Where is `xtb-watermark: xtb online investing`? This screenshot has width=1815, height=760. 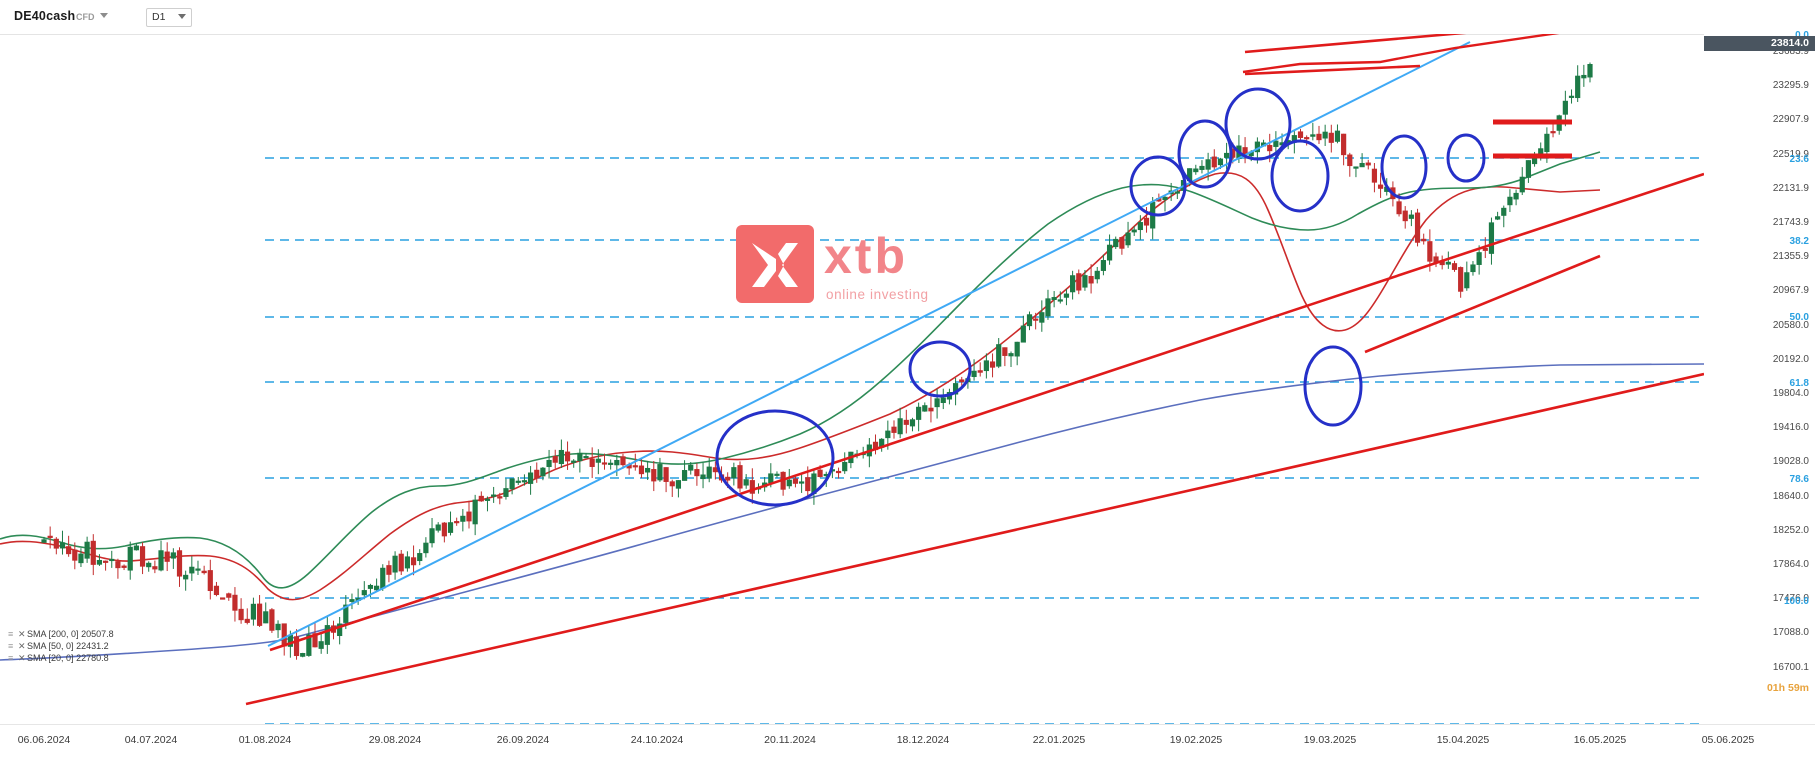 xtb-watermark: xtb online investing is located at coordinates (851, 267).